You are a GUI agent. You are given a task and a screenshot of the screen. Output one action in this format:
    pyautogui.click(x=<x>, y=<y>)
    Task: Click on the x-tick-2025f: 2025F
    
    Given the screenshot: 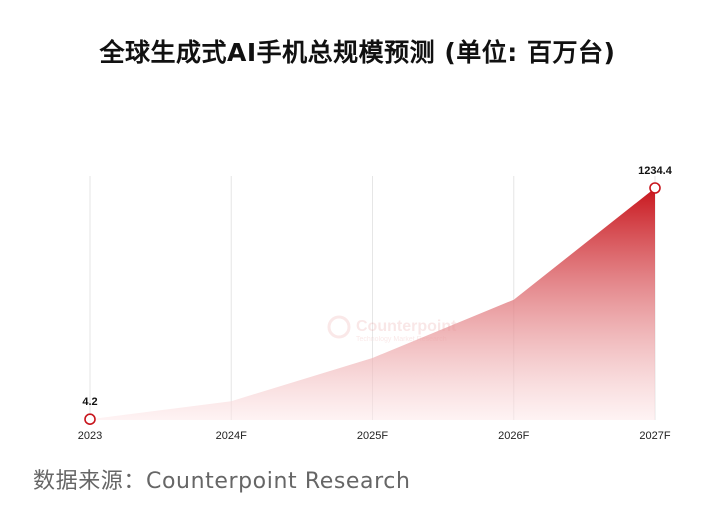 What is the action you would take?
    pyautogui.click(x=372, y=436)
    